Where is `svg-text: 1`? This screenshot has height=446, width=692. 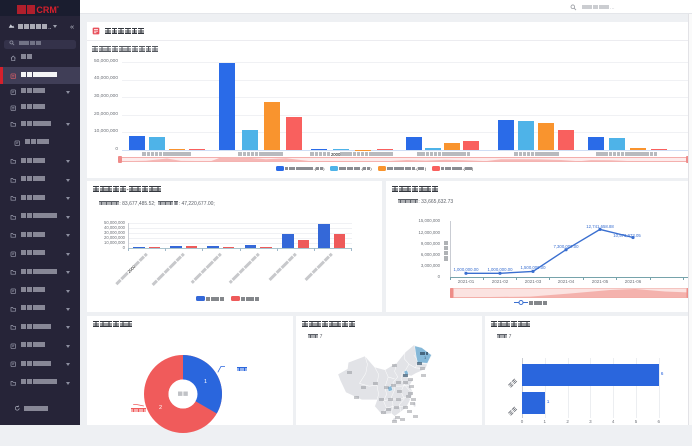 svg-text: 1 is located at coordinates (205, 382).